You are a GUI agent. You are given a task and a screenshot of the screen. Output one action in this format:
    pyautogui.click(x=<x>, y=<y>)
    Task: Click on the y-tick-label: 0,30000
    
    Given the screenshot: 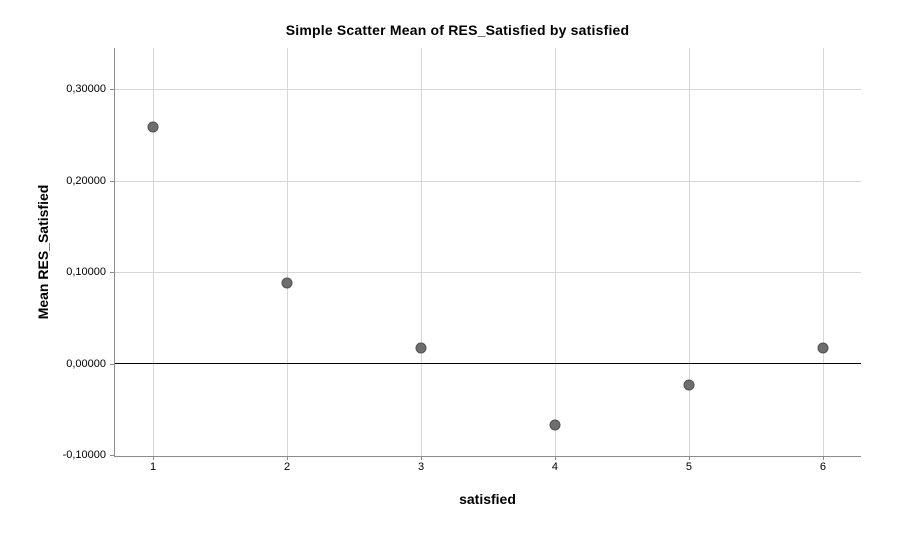 What is the action you would take?
    pyautogui.click(x=86, y=89)
    